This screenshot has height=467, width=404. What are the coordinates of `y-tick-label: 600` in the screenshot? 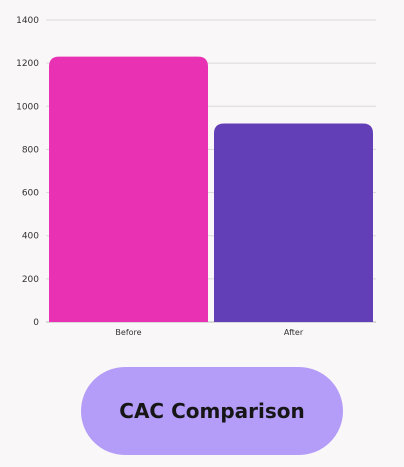 It's located at (30, 194).